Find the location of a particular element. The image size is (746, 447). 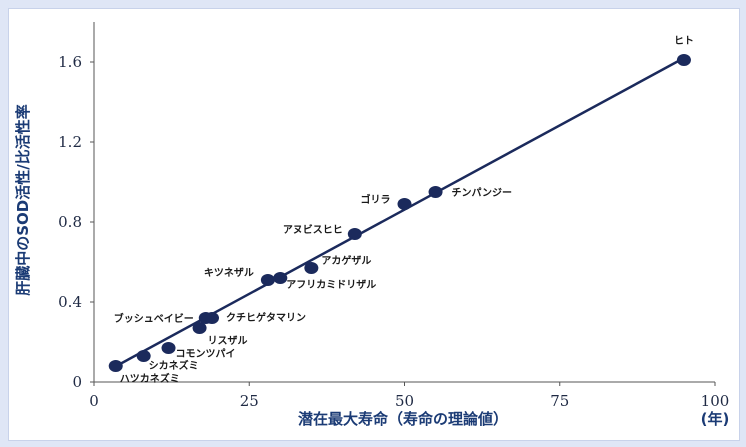

y-tick-label: 1.2 is located at coordinates (70, 142).